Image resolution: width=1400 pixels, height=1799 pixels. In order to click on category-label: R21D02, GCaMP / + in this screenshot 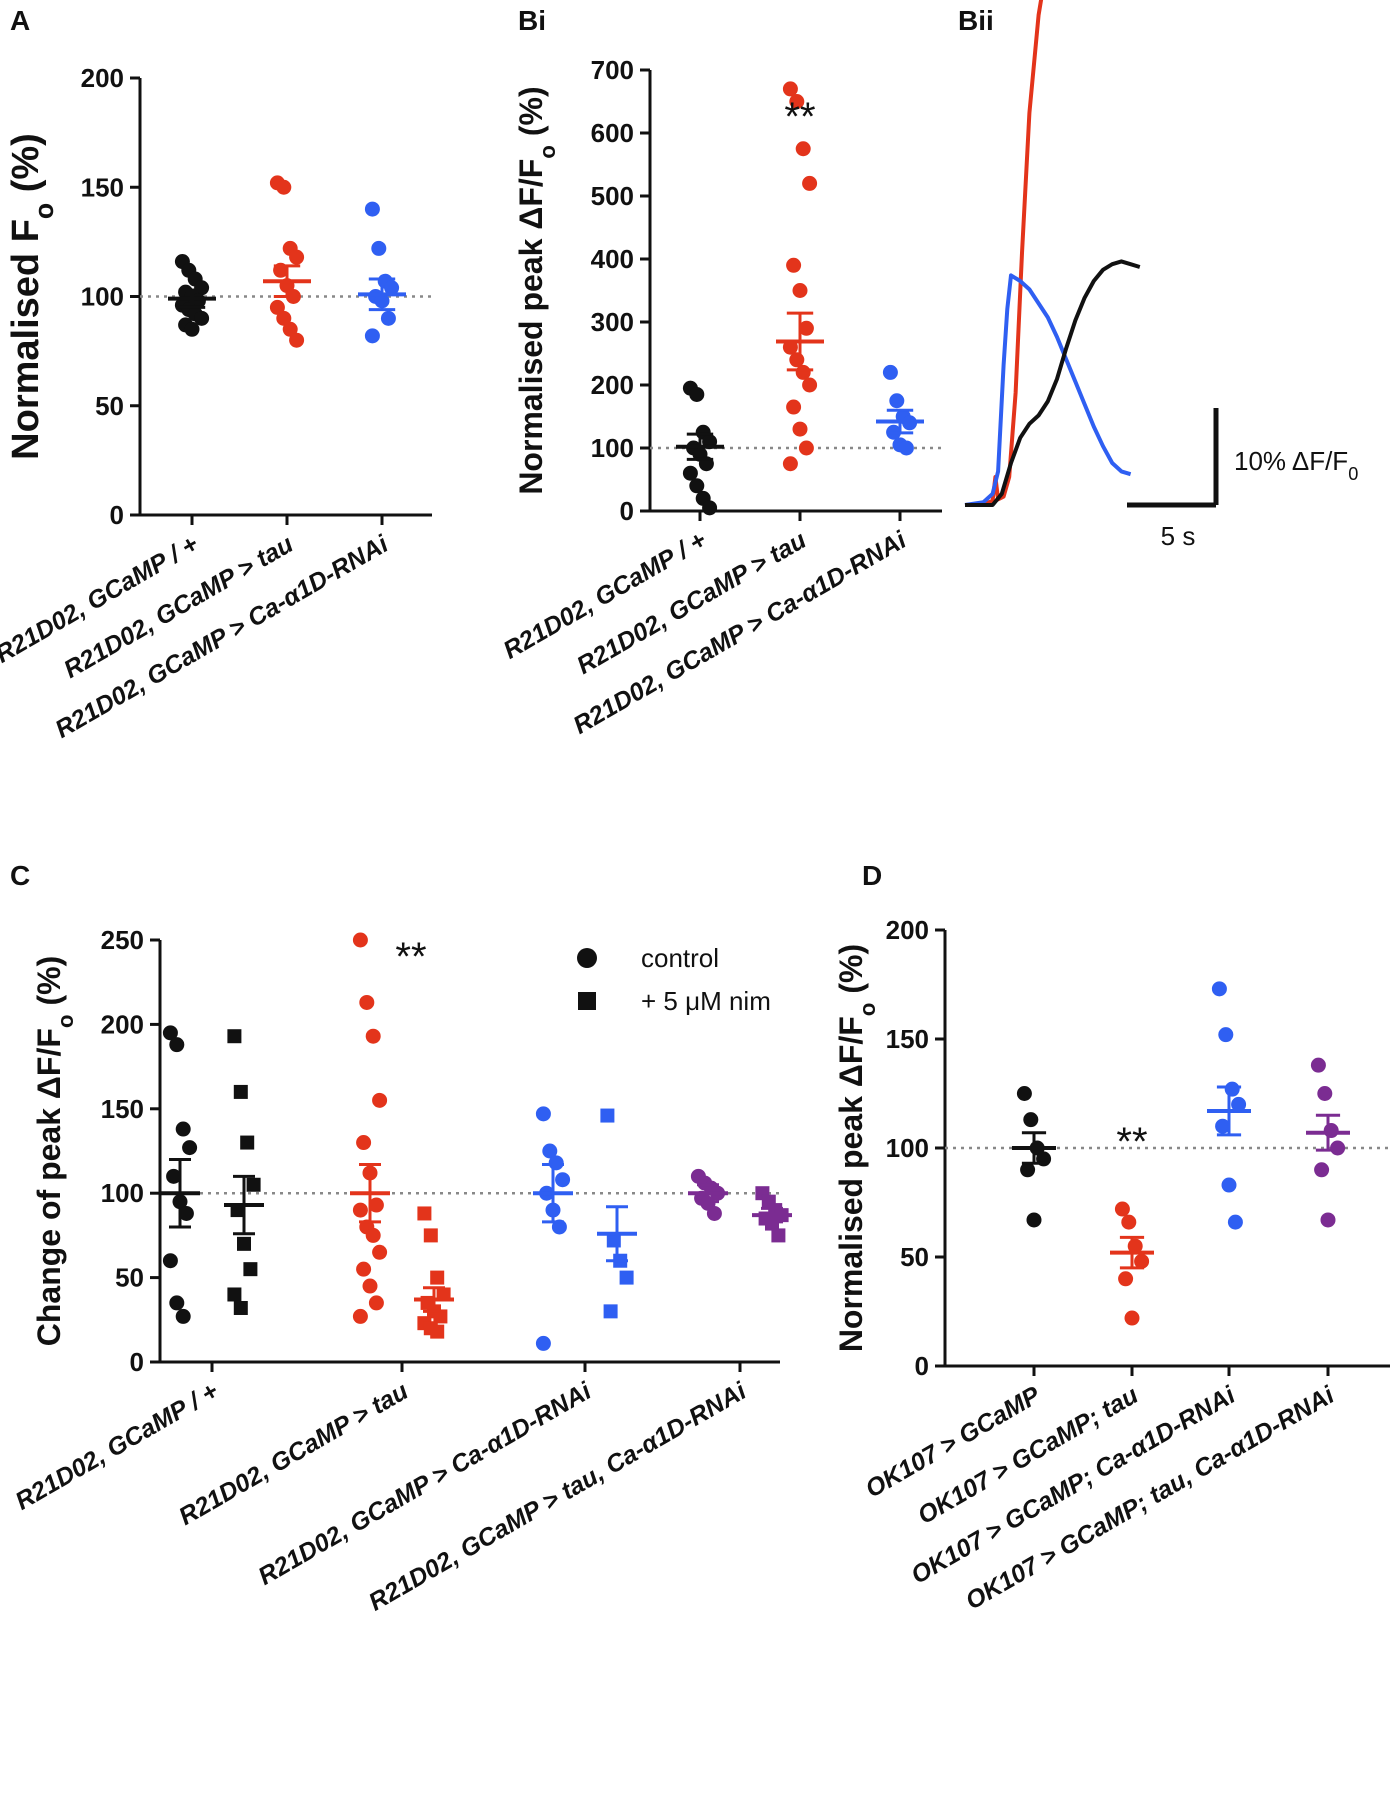, I will do `click(117, 1446)`.